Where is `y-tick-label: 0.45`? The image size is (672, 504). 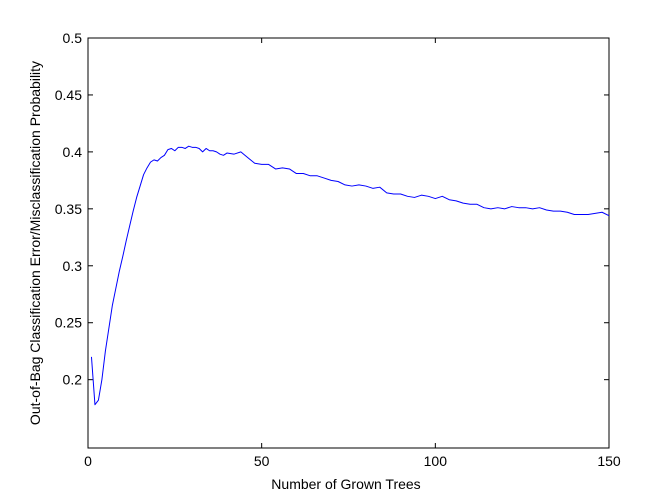
y-tick-label: 0.45 is located at coordinates (68, 95).